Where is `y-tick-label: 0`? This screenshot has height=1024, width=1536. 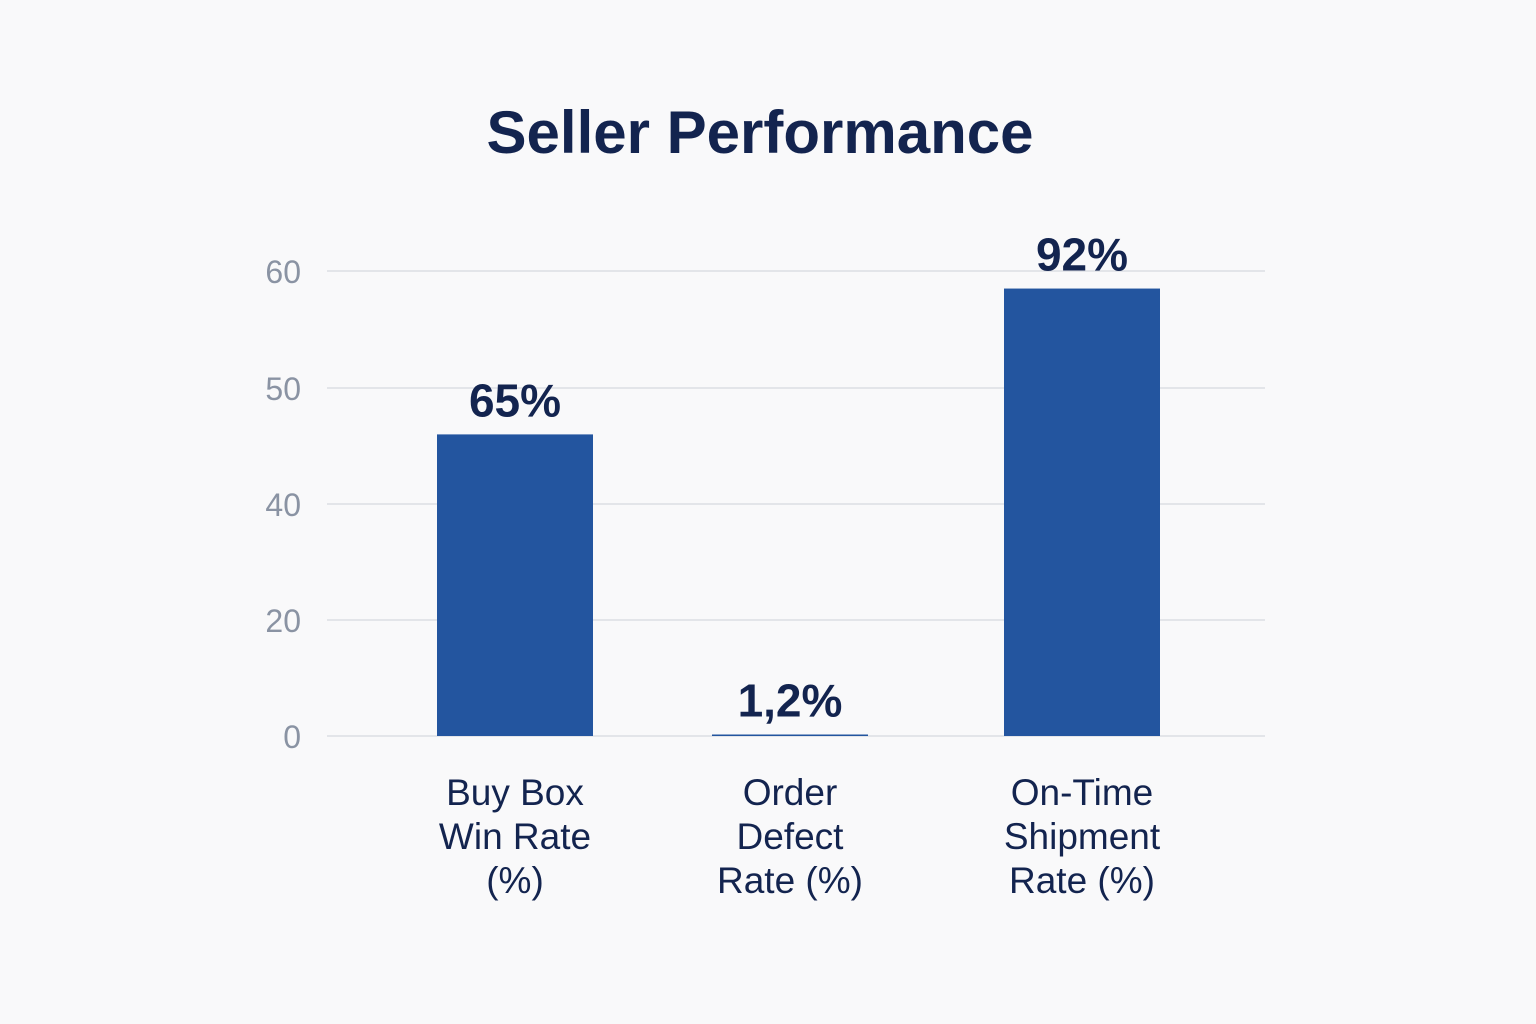 y-tick-label: 0 is located at coordinates (292, 737).